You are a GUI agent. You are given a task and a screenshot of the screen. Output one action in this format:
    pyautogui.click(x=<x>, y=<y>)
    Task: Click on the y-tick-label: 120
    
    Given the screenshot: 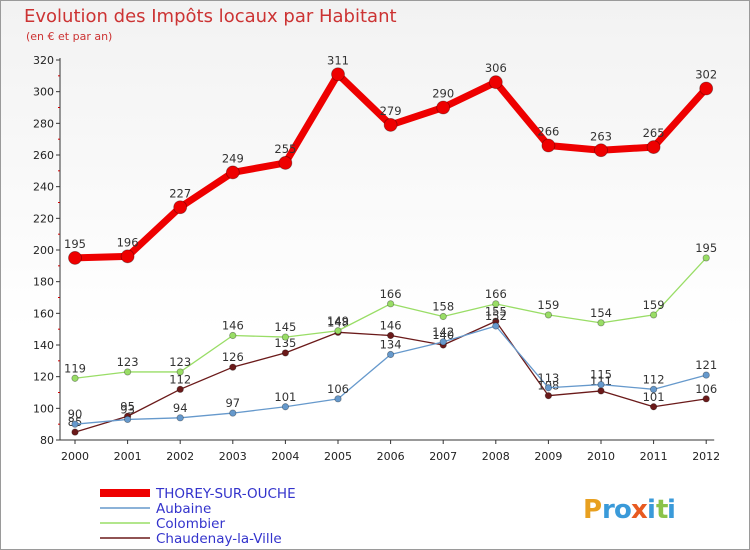 What is the action you would take?
    pyautogui.click(x=43, y=377)
    